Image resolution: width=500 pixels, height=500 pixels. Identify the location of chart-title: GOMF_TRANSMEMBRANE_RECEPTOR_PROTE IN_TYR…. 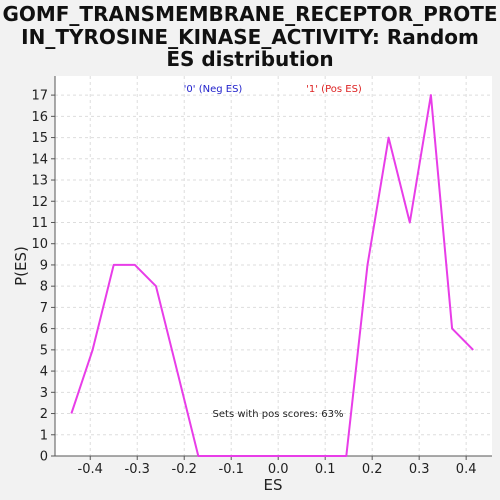
(250, 35).